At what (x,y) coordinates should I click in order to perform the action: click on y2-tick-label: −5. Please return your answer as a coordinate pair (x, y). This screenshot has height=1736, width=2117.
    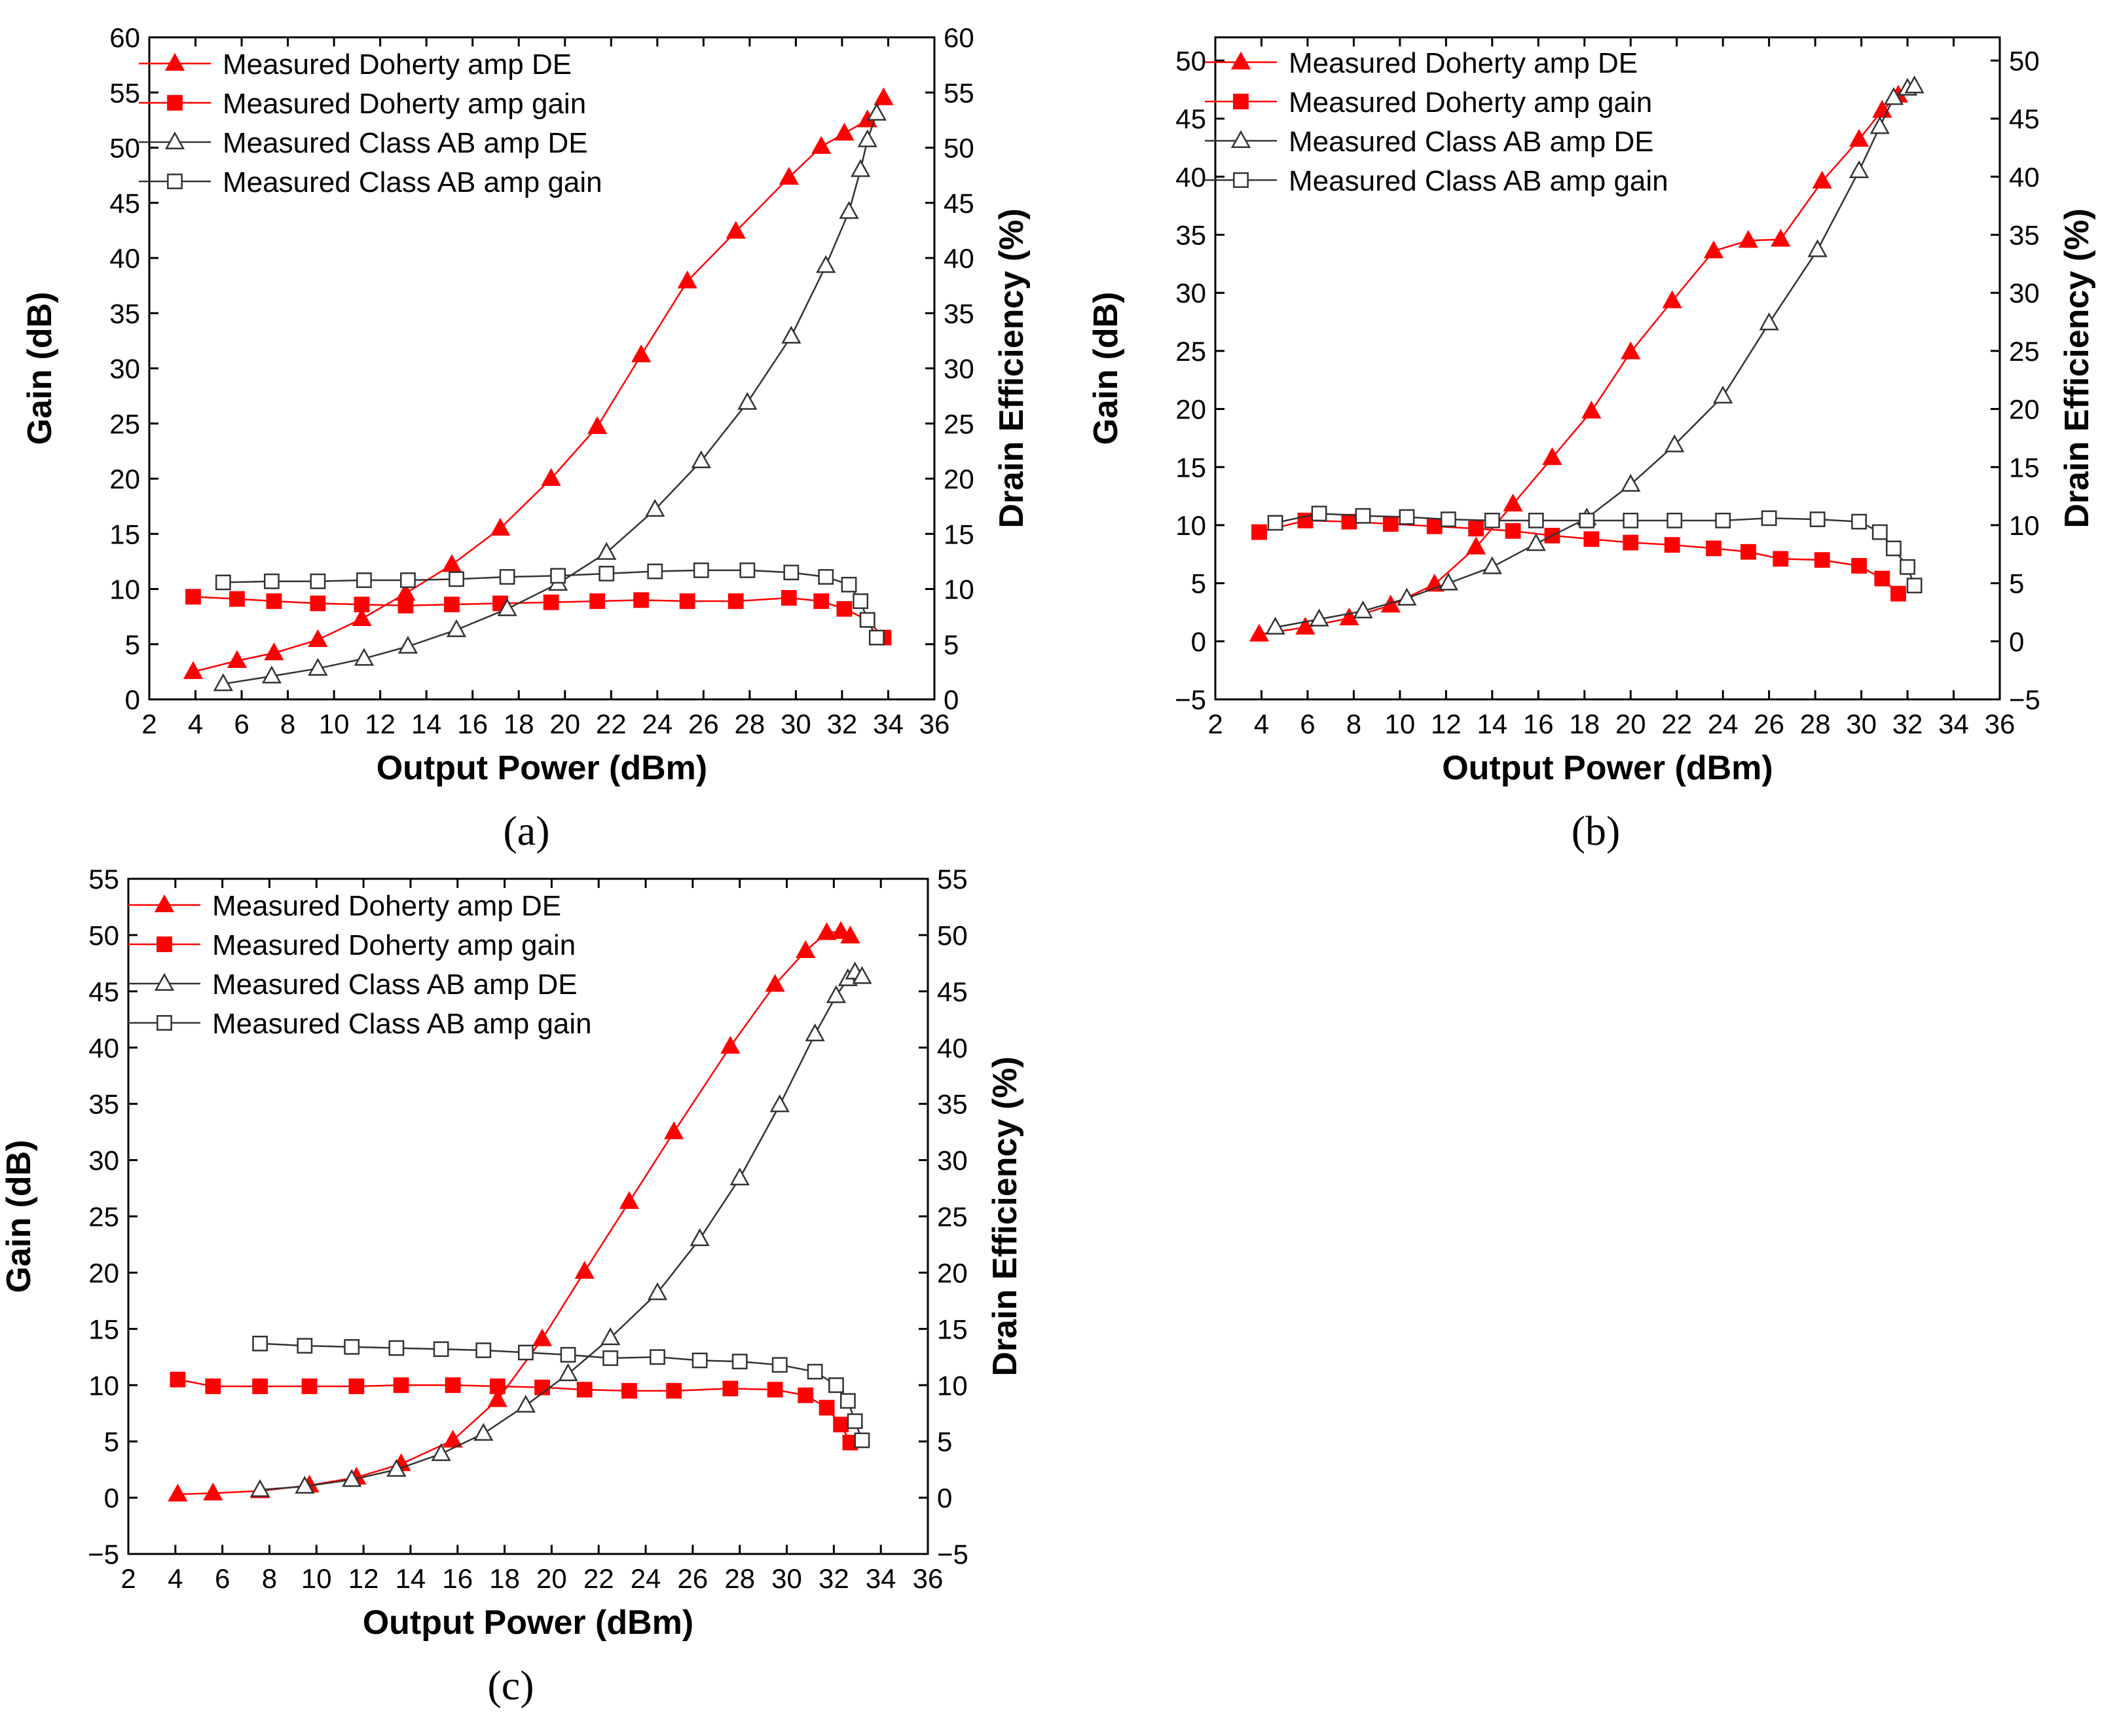
    Looking at the image, I should click on (2024, 699).